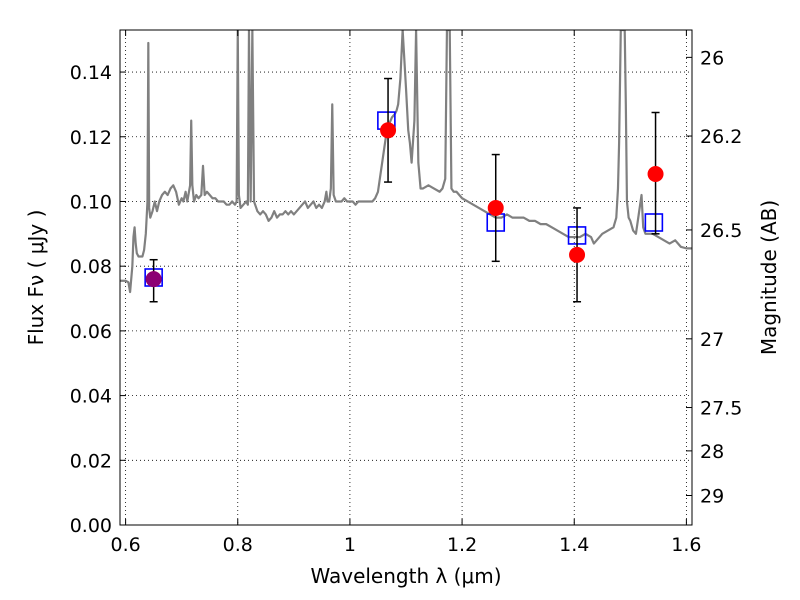 This screenshot has width=800, height=600. I want to click on x-tick-label: 1.6, so click(686, 545).